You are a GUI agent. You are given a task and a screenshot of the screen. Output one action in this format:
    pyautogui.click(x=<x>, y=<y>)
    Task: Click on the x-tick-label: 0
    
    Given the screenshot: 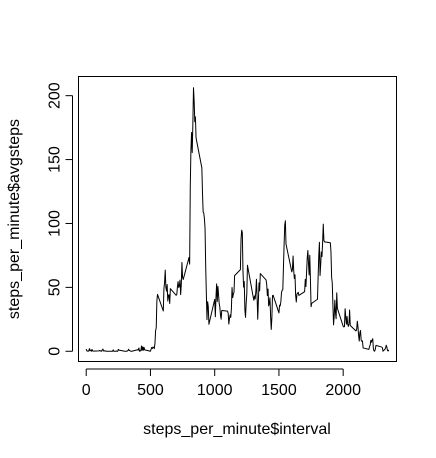 What is the action you would take?
    pyautogui.click(x=86, y=390)
    